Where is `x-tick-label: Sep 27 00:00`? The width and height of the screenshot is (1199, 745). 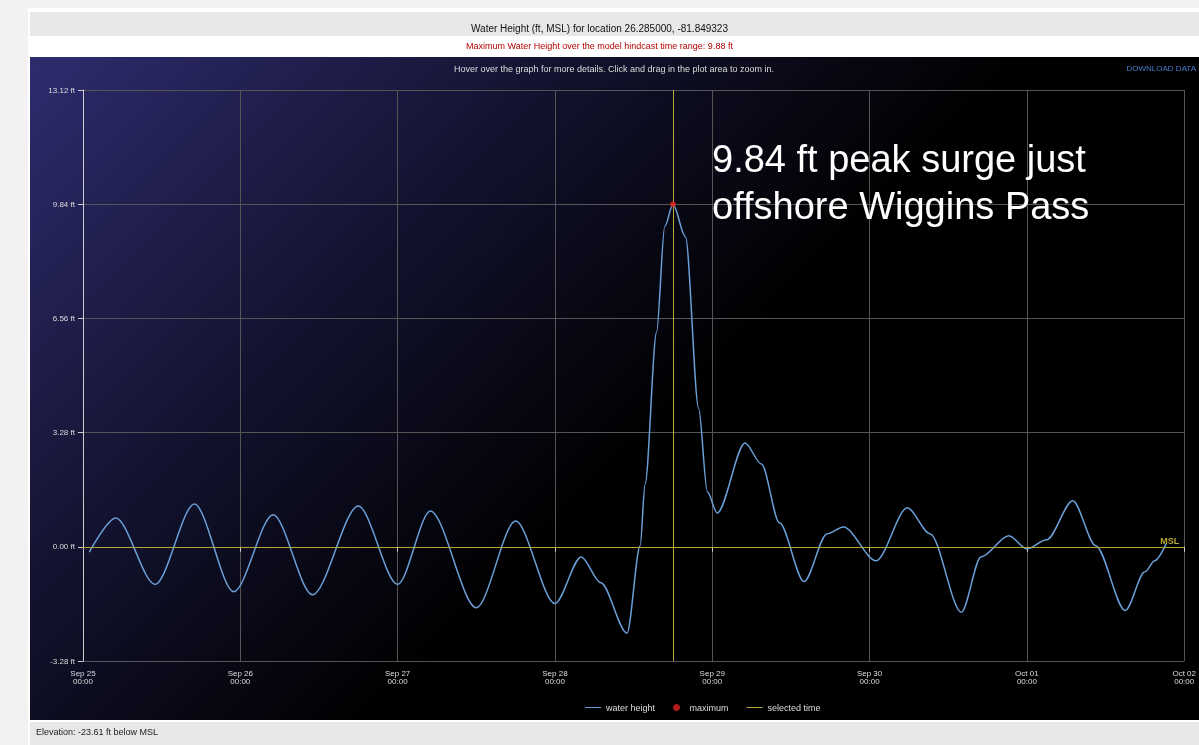 x-tick-label: Sep 27 00:00 is located at coordinates (397, 677).